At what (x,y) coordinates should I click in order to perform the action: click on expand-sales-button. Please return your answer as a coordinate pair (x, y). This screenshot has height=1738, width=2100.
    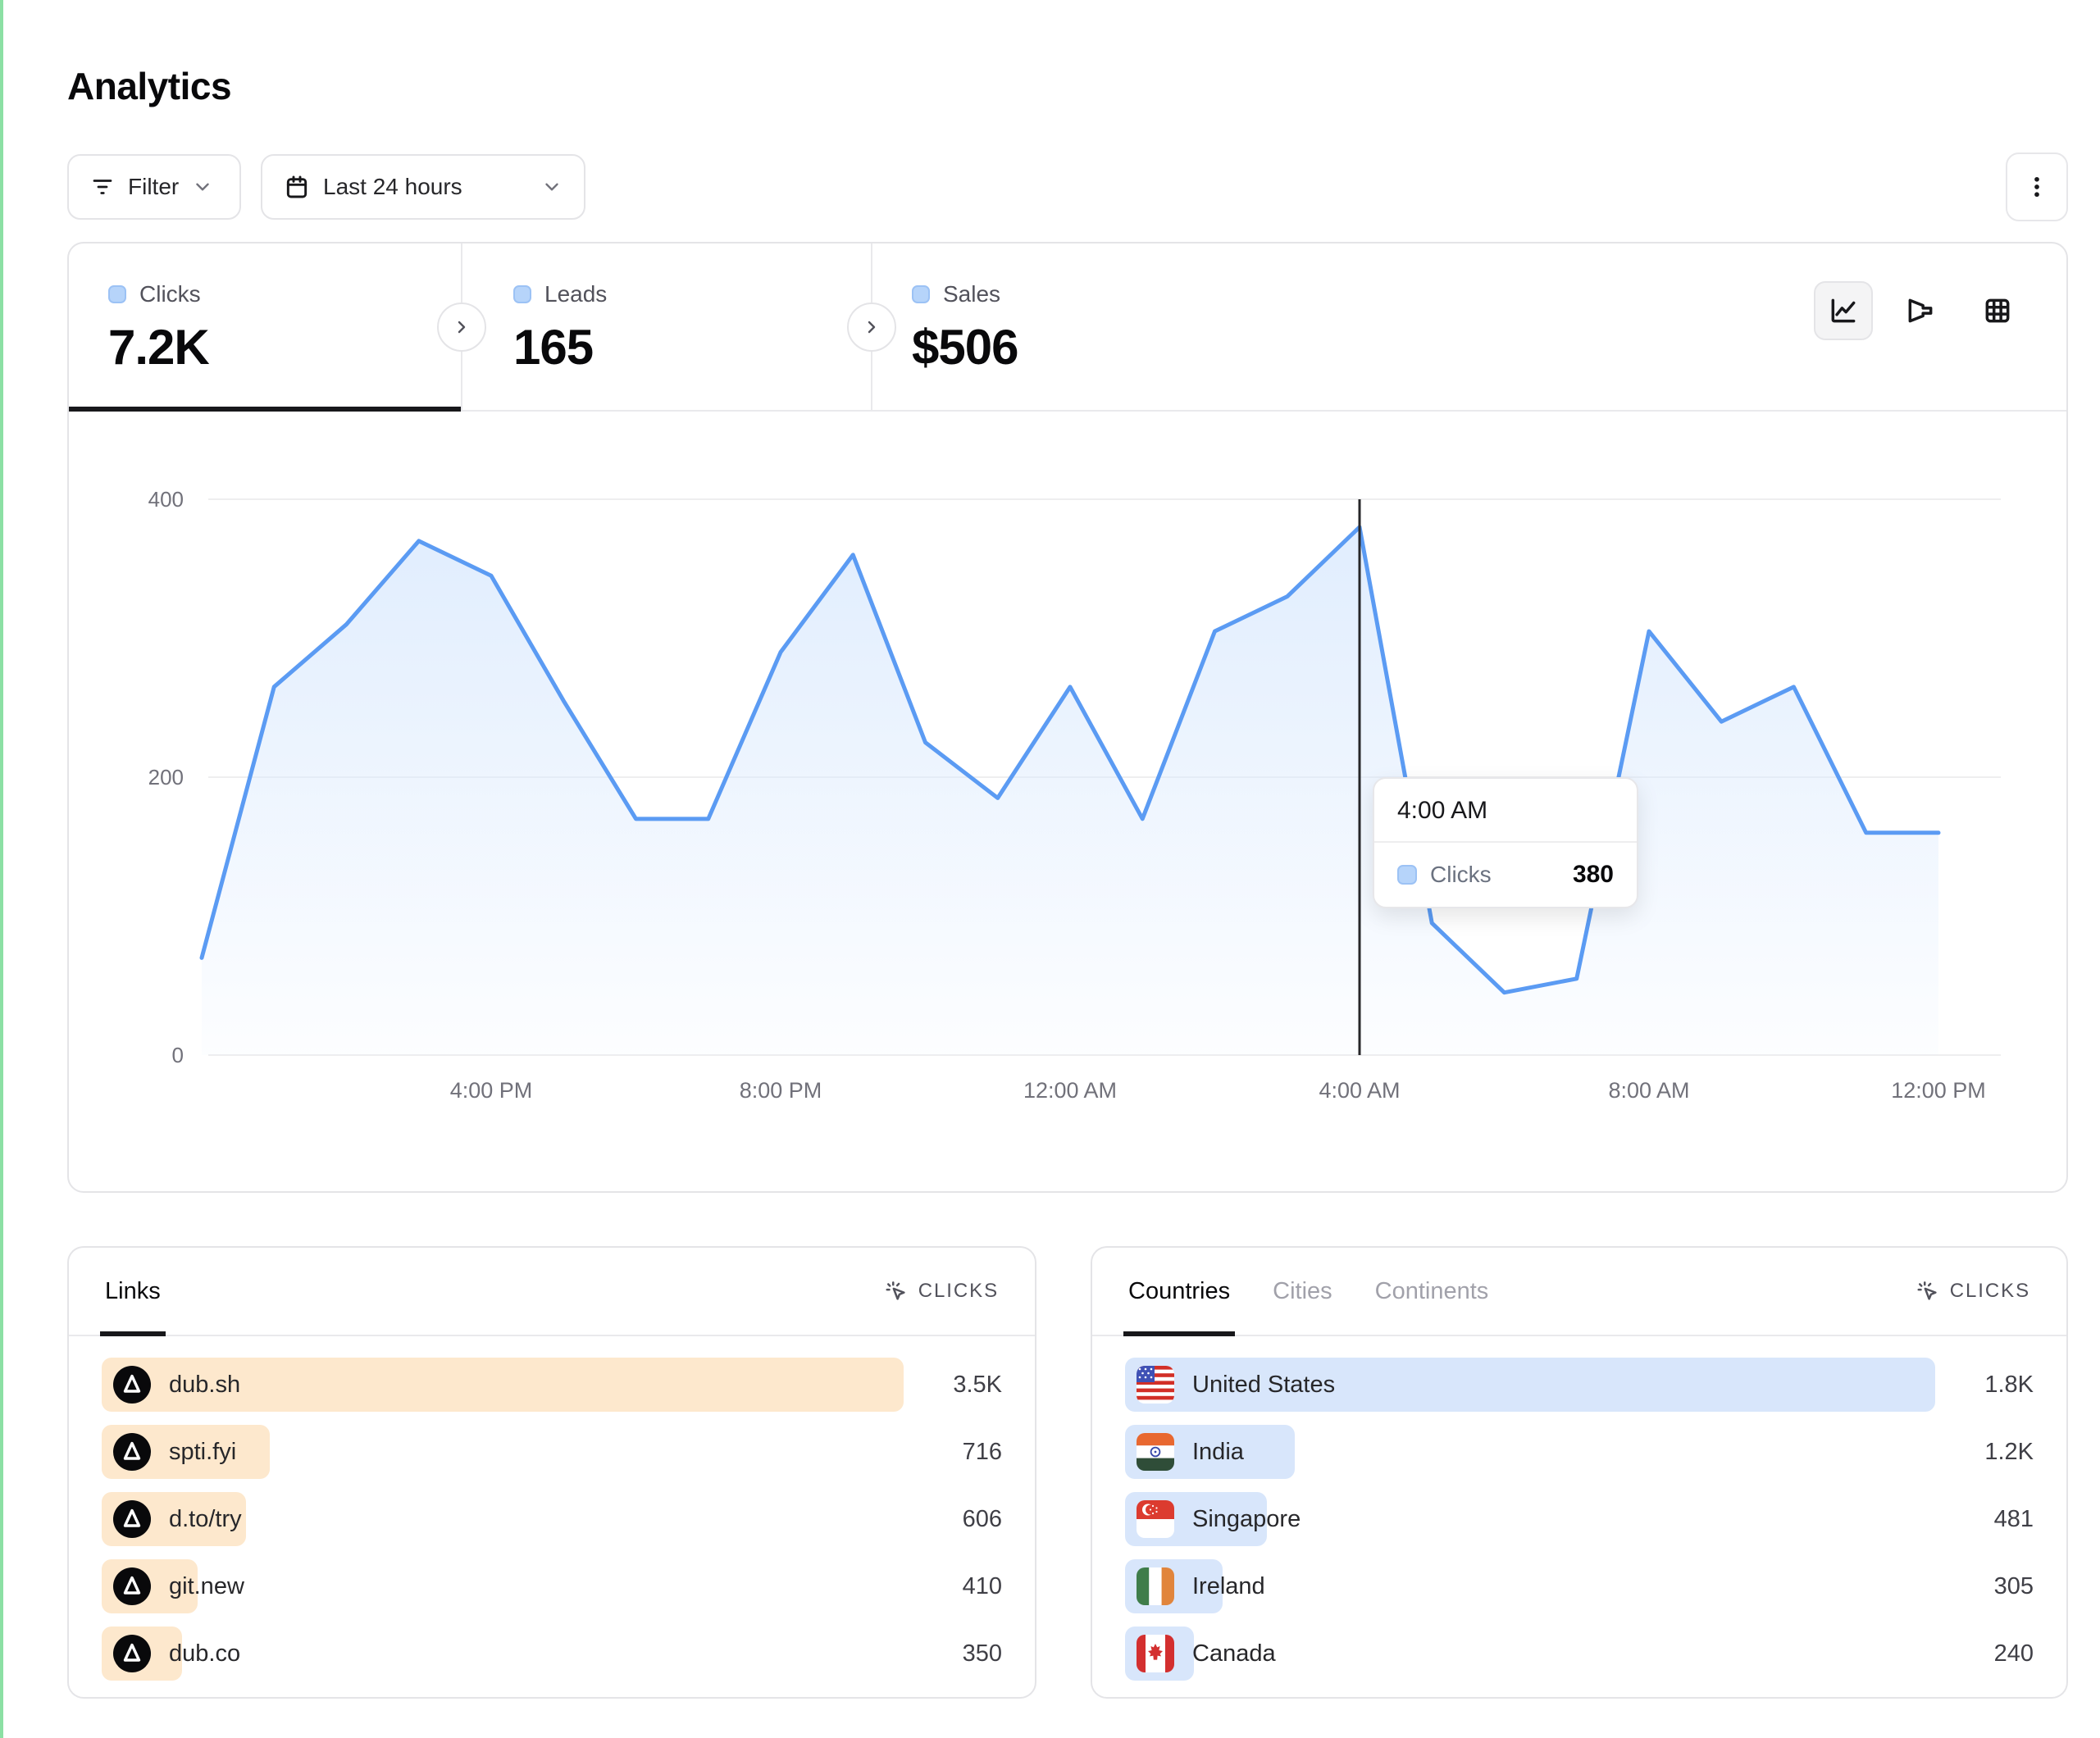
    Looking at the image, I should click on (871, 327).